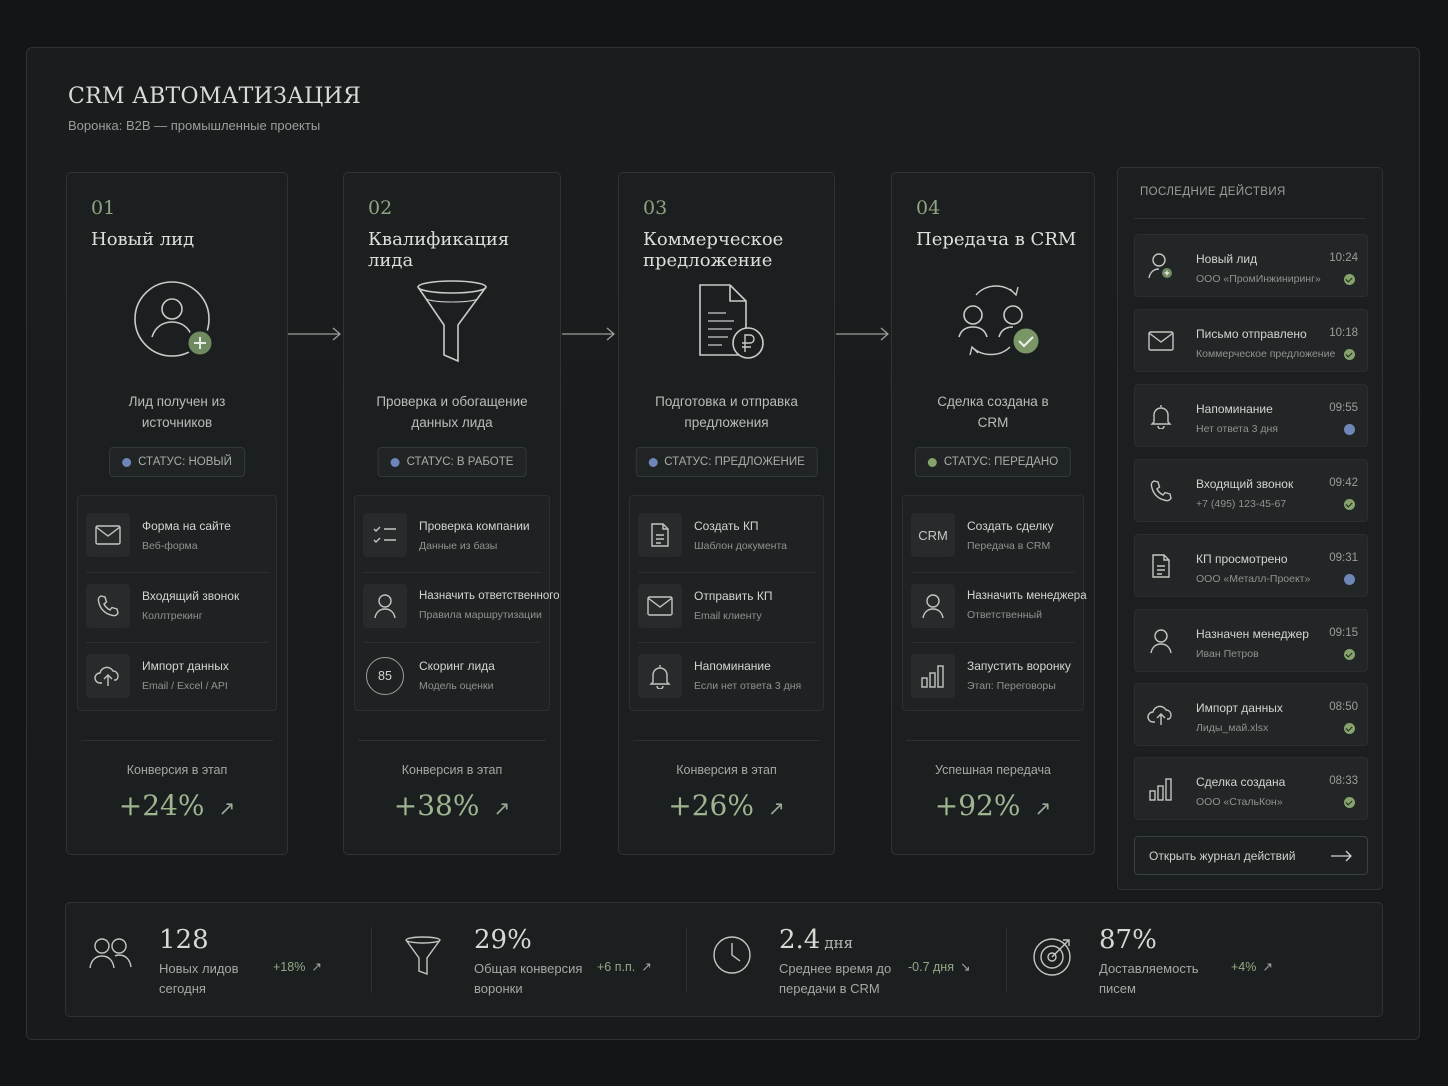  What do you see at coordinates (528, 979) in the screenshot?
I see `kpi-label: Общая конверсия воронки` at bounding box center [528, 979].